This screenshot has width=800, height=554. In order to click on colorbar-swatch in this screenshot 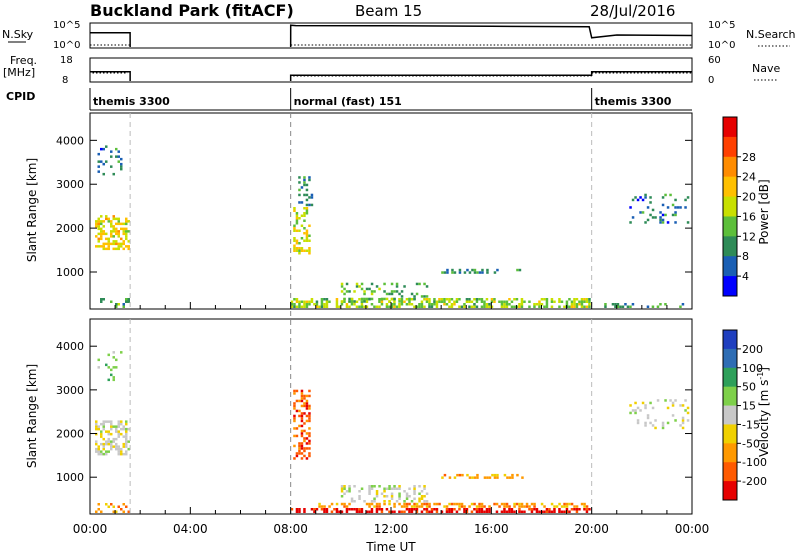, I will do `click(730, 206)`.